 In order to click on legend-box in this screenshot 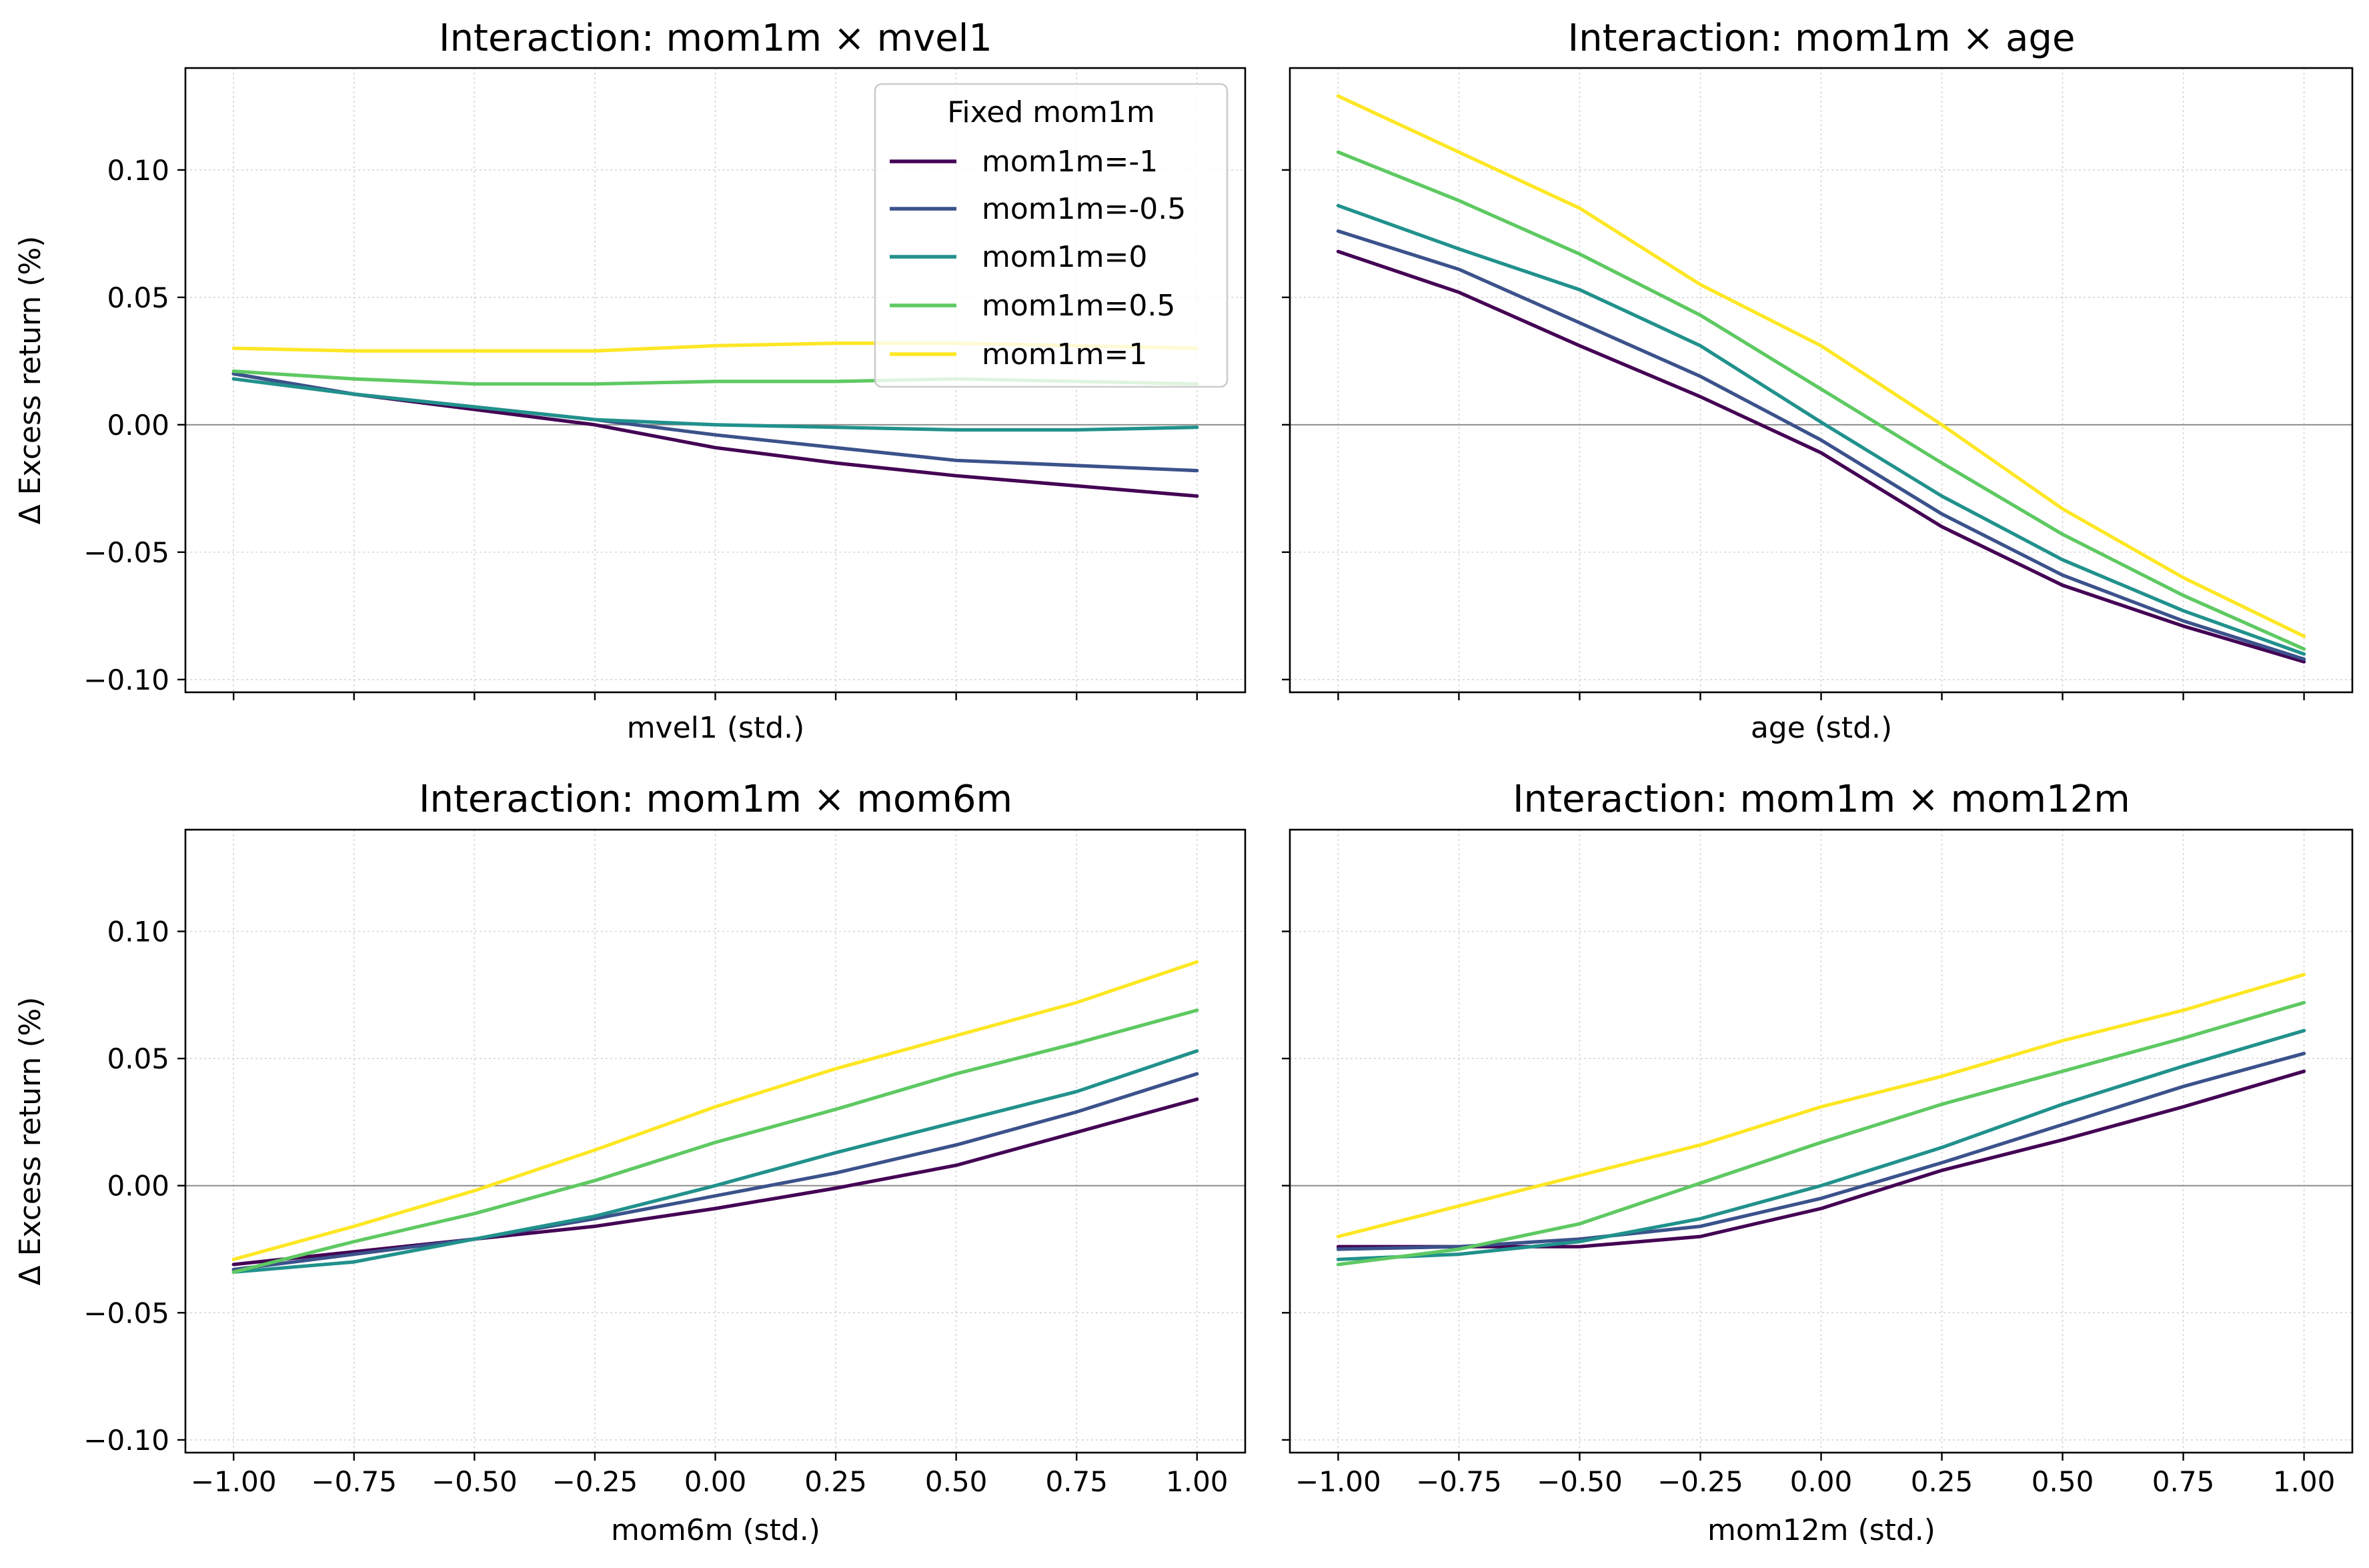, I will do `click(1051, 236)`.